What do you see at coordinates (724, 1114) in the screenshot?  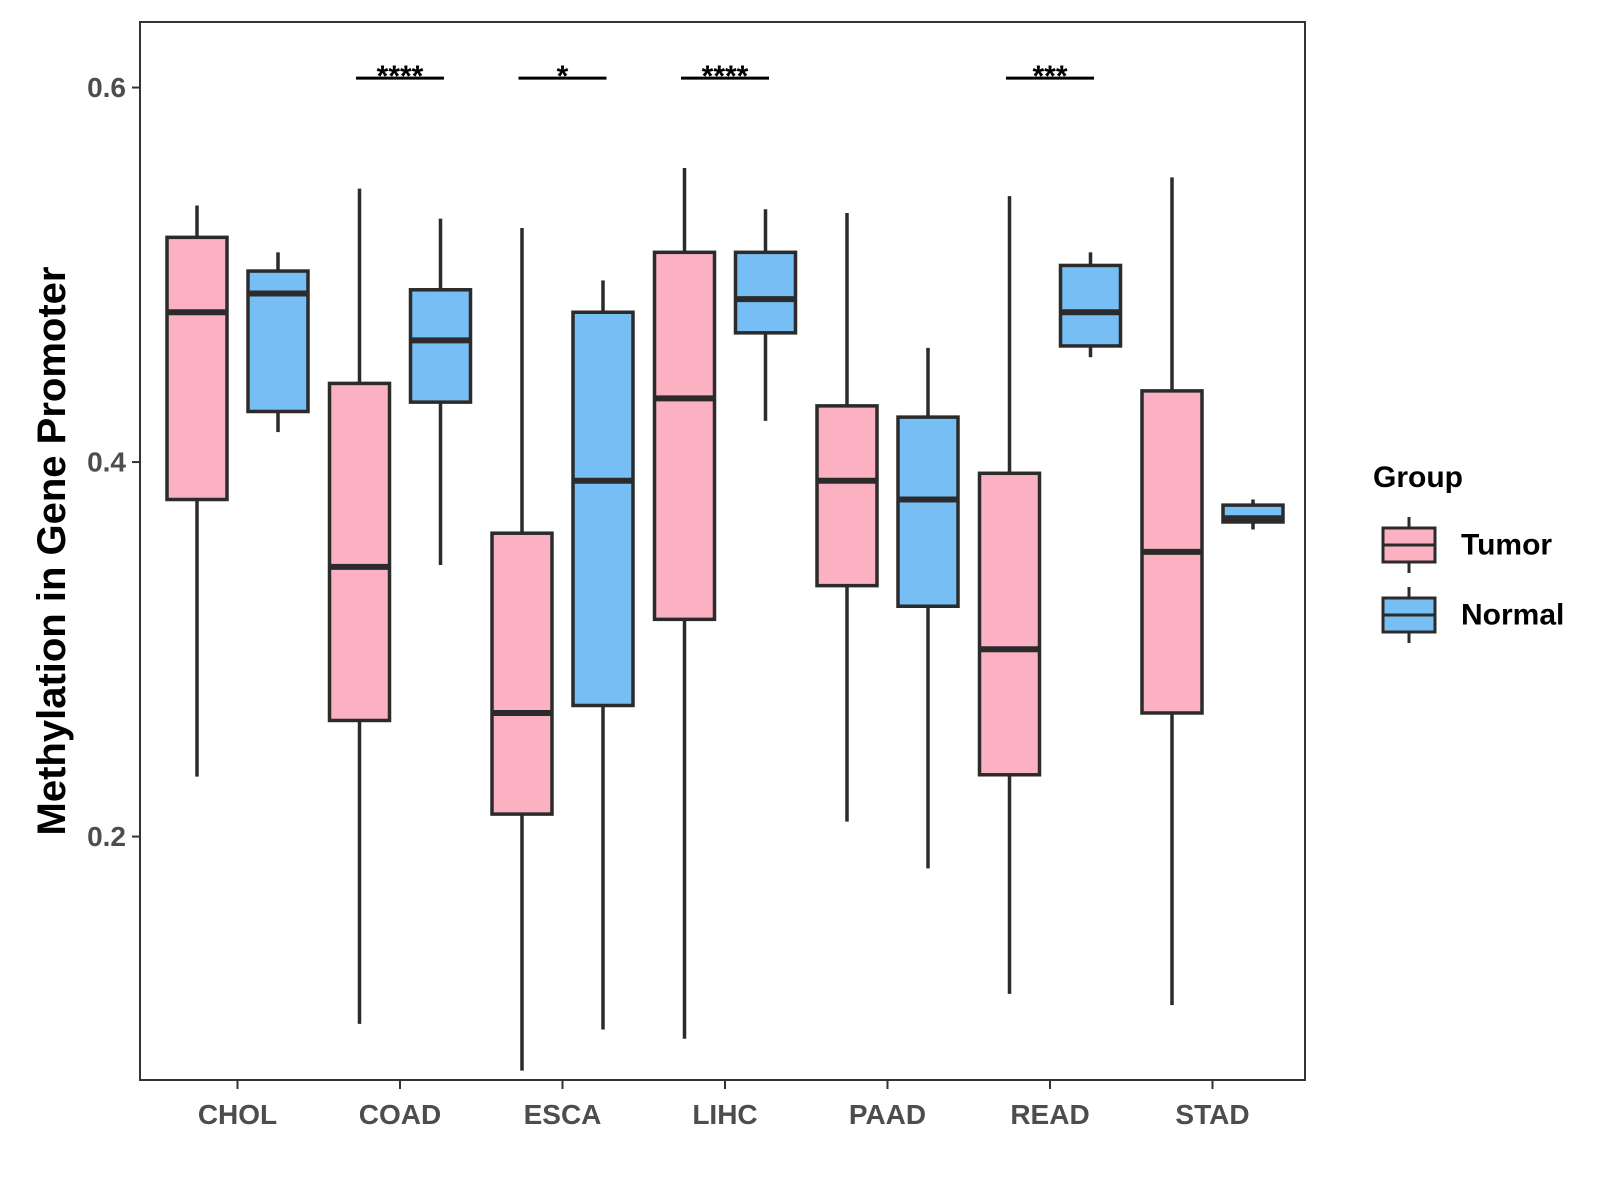 I see `x-tick-label: LIHC` at bounding box center [724, 1114].